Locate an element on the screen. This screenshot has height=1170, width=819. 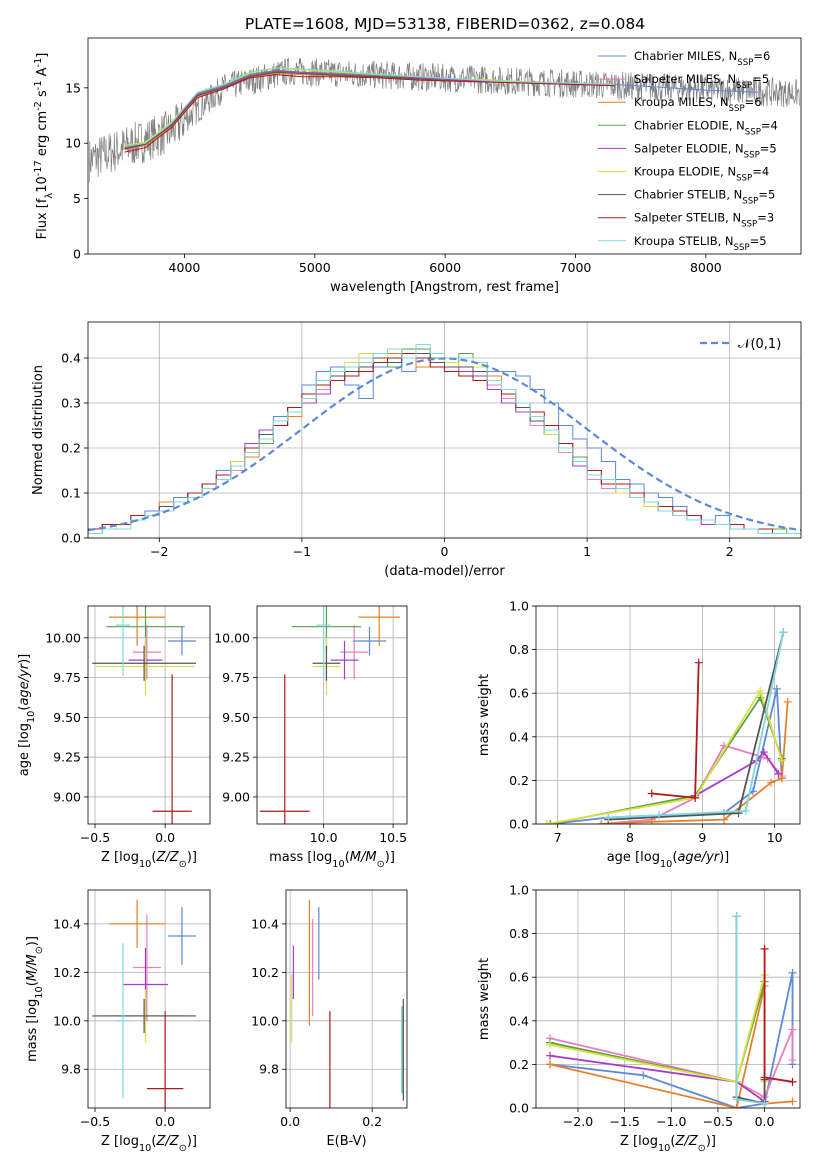
mass-vs-Z-ytick-label: 10.4 is located at coordinates (67, 923).